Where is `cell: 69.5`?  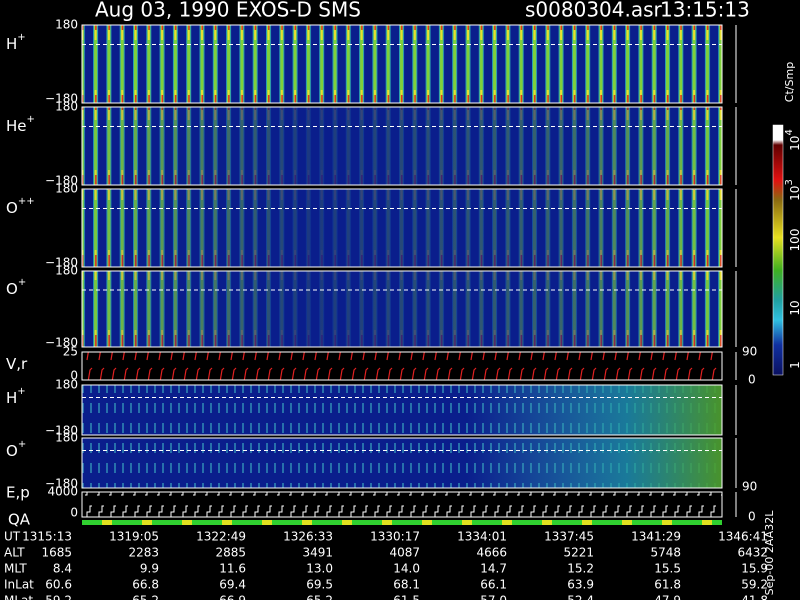 cell: 69.5 is located at coordinates (319, 585).